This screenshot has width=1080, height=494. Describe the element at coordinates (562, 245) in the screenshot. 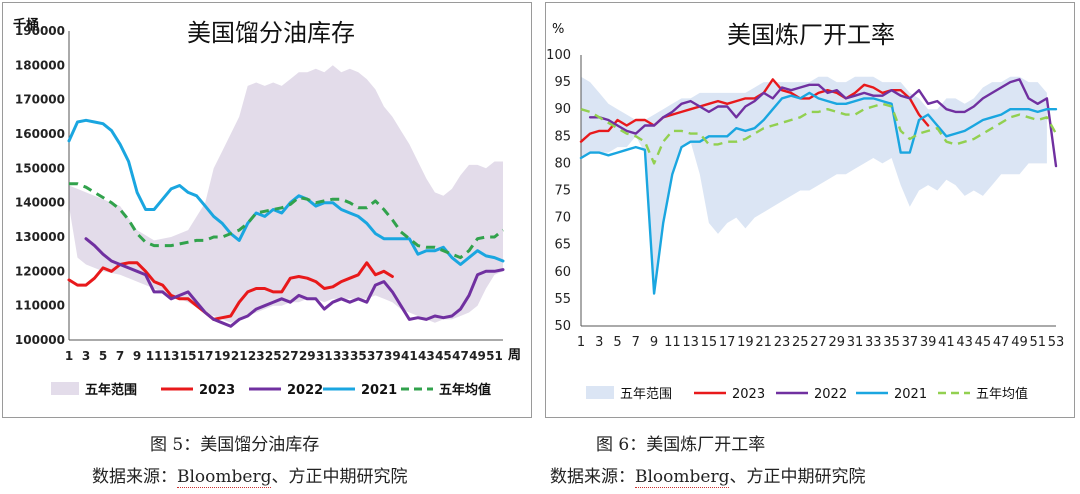

I see `y-tick-label: 65` at that location.